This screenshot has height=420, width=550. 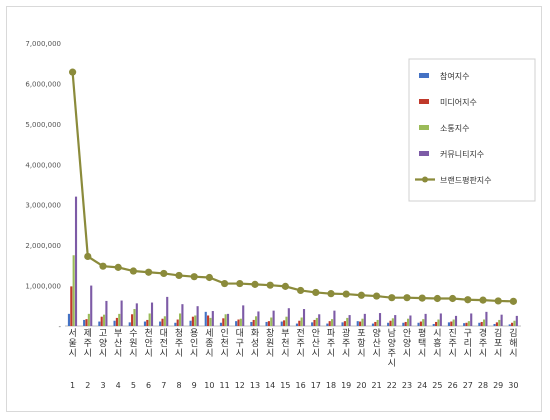 What do you see at coordinates (255, 385) in the screenshot?
I see `x-rank-label: 13` at bounding box center [255, 385].